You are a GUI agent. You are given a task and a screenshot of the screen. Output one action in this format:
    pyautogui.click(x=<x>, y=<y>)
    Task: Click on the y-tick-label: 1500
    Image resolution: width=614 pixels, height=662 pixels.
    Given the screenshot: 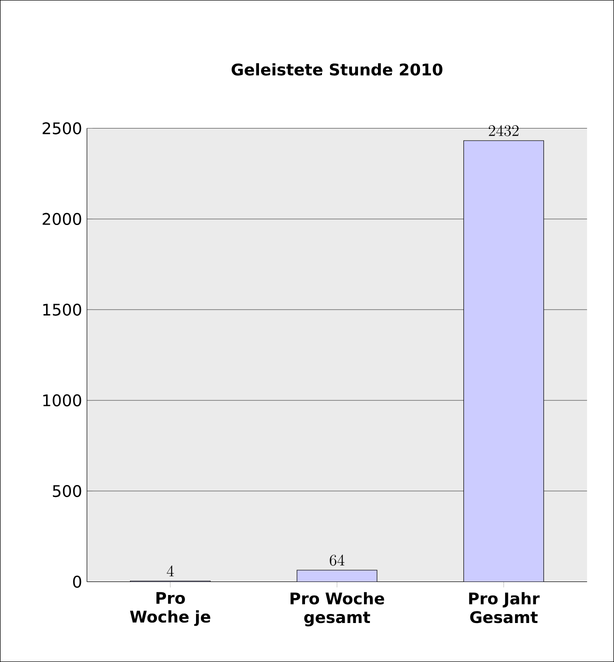 What is the action you would take?
    pyautogui.click(x=62, y=310)
    